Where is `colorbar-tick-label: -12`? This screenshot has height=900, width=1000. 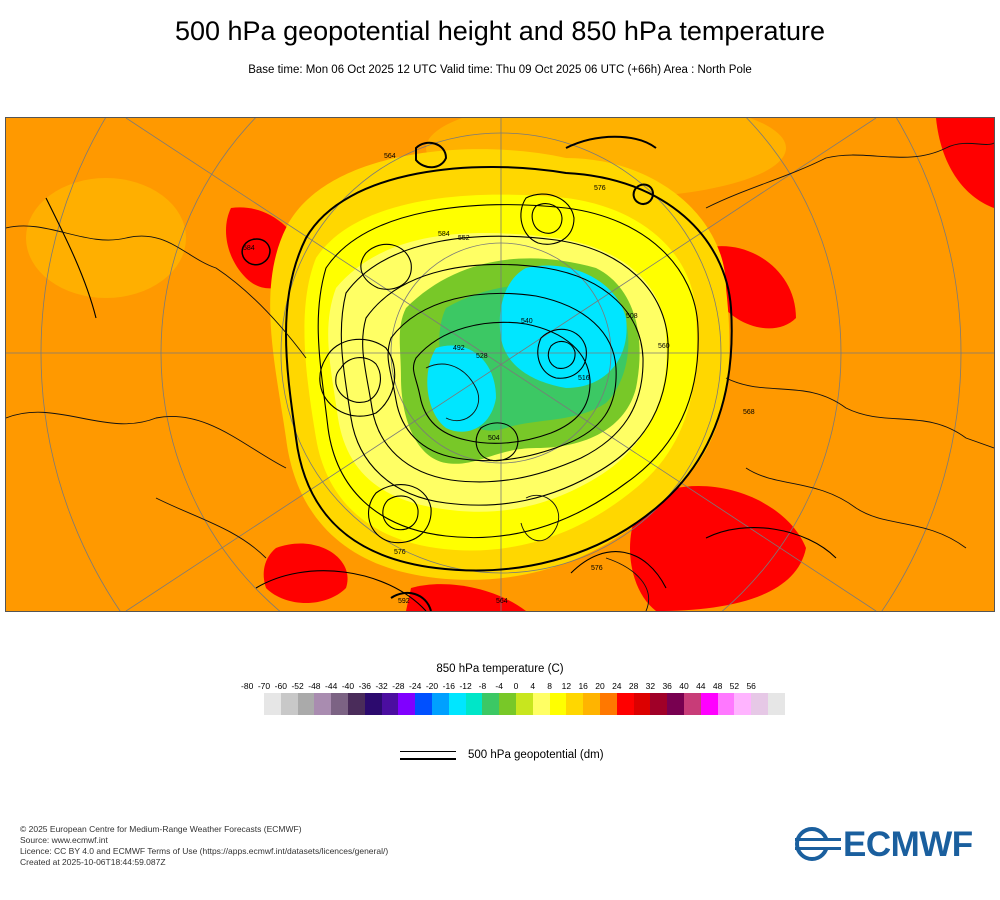 colorbar-tick-label: -12 is located at coordinates (465, 686).